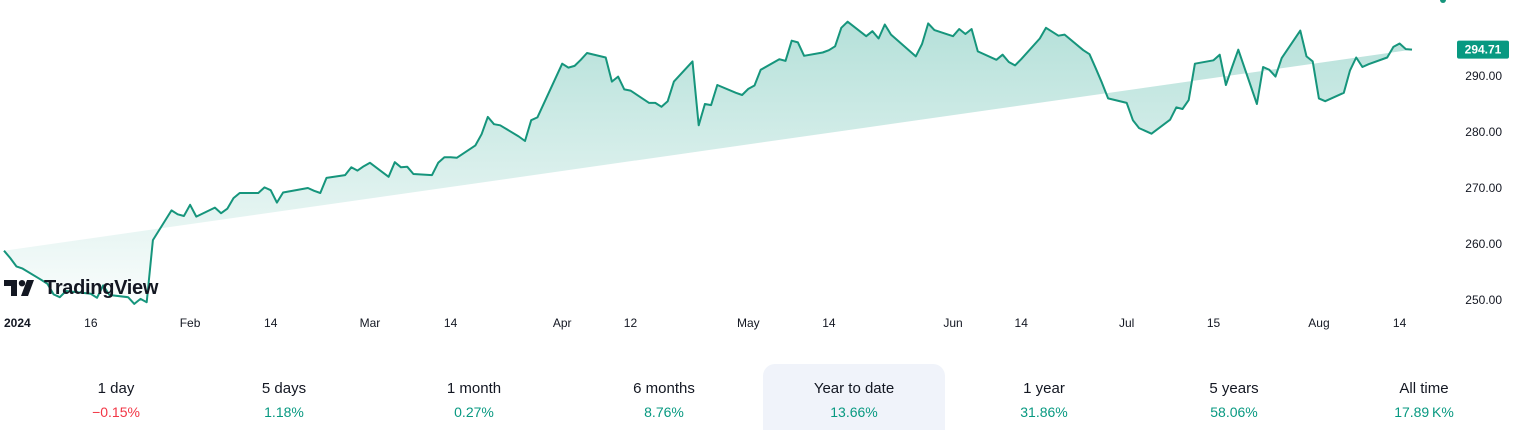 This screenshot has width=1520, height=430. I want to click on period-label: 1 day, so click(116, 388).